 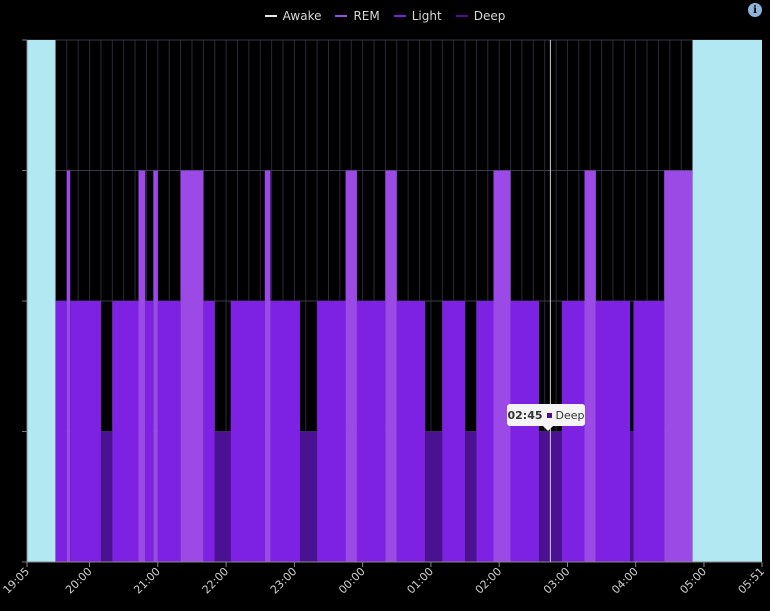 What do you see at coordinates (302, 16) in the screenshot?
I see `legend-label: Awake` at bounding box center [302, 16].